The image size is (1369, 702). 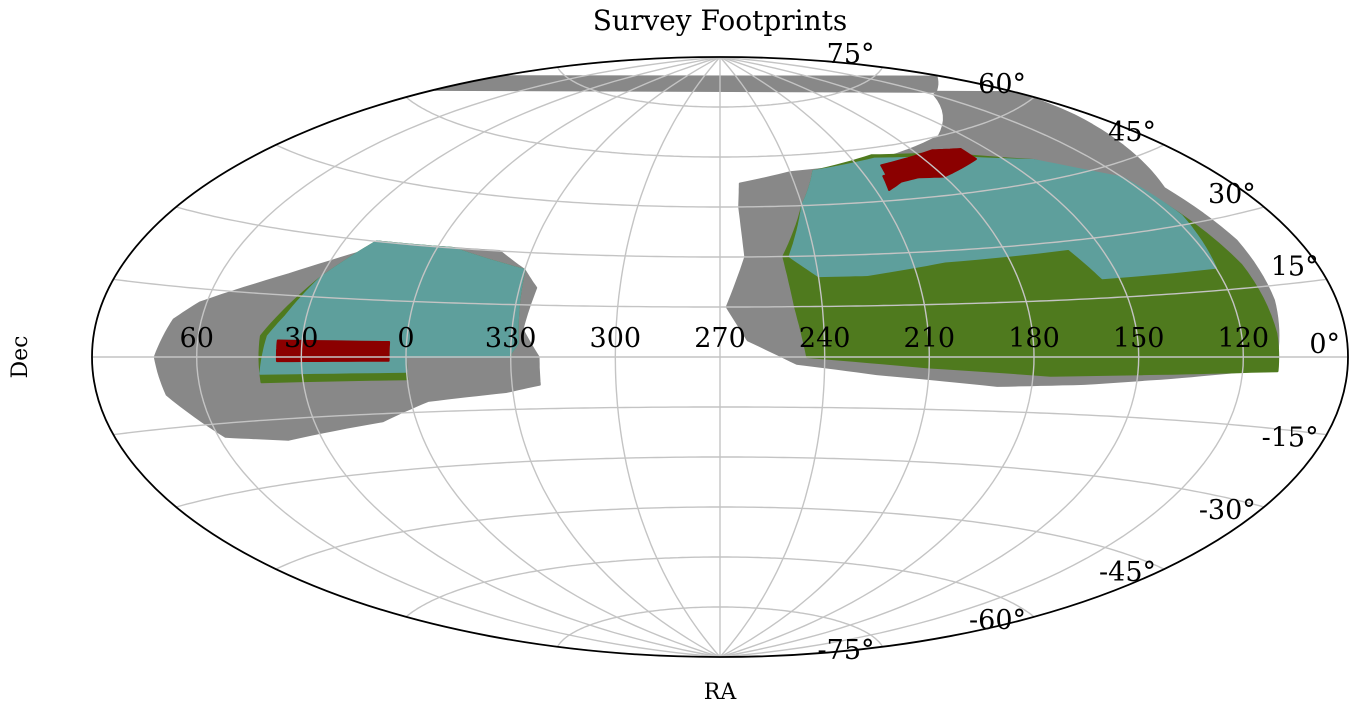 I want to click on ra-tick-label: 240, so click(x=825, y=338).